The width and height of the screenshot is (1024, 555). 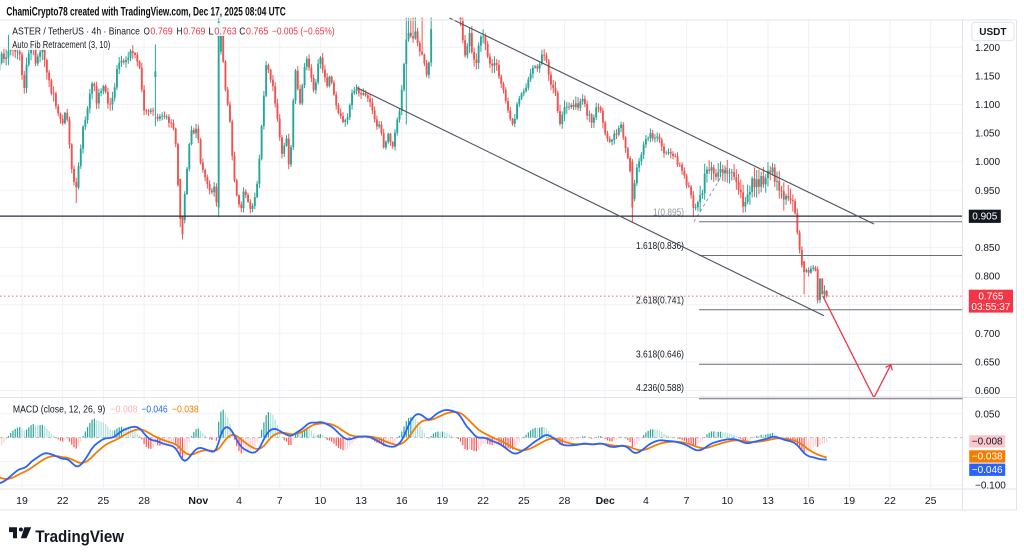 What do you see at coordinates (61, 45) in the screenshot?
I see `svg-text: Auto Fib Retracement (3, 10)` at bounding box center [61, 45].